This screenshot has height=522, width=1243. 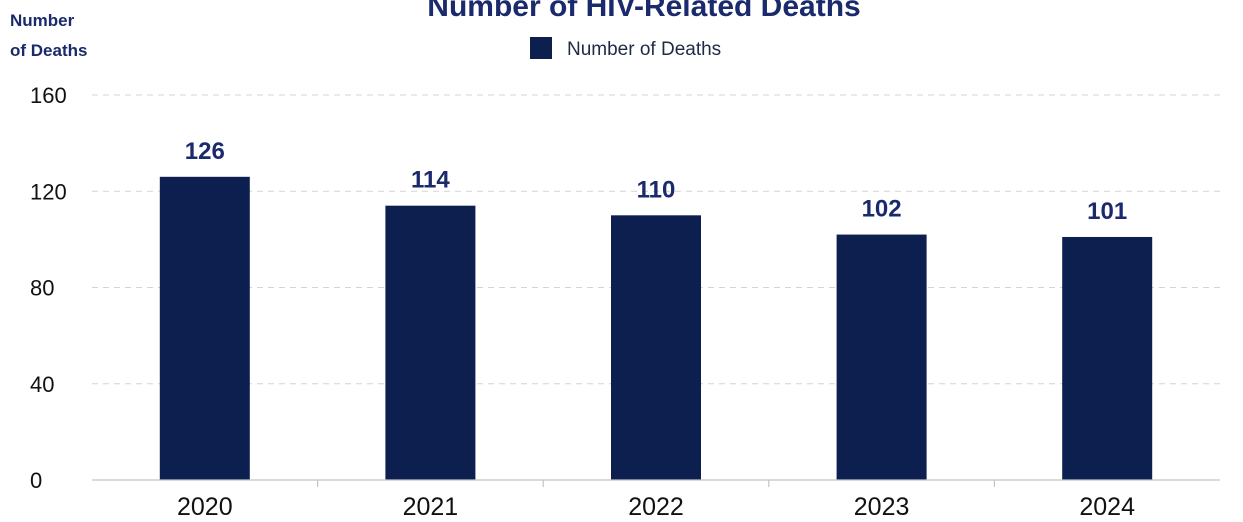 I want to click on y-tick-label: 160, so click(x=48, y=95).